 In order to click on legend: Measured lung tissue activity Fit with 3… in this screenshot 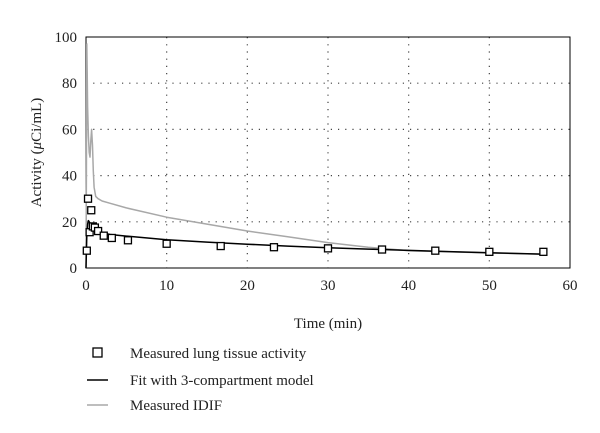, I will do `click(200, 380)`.